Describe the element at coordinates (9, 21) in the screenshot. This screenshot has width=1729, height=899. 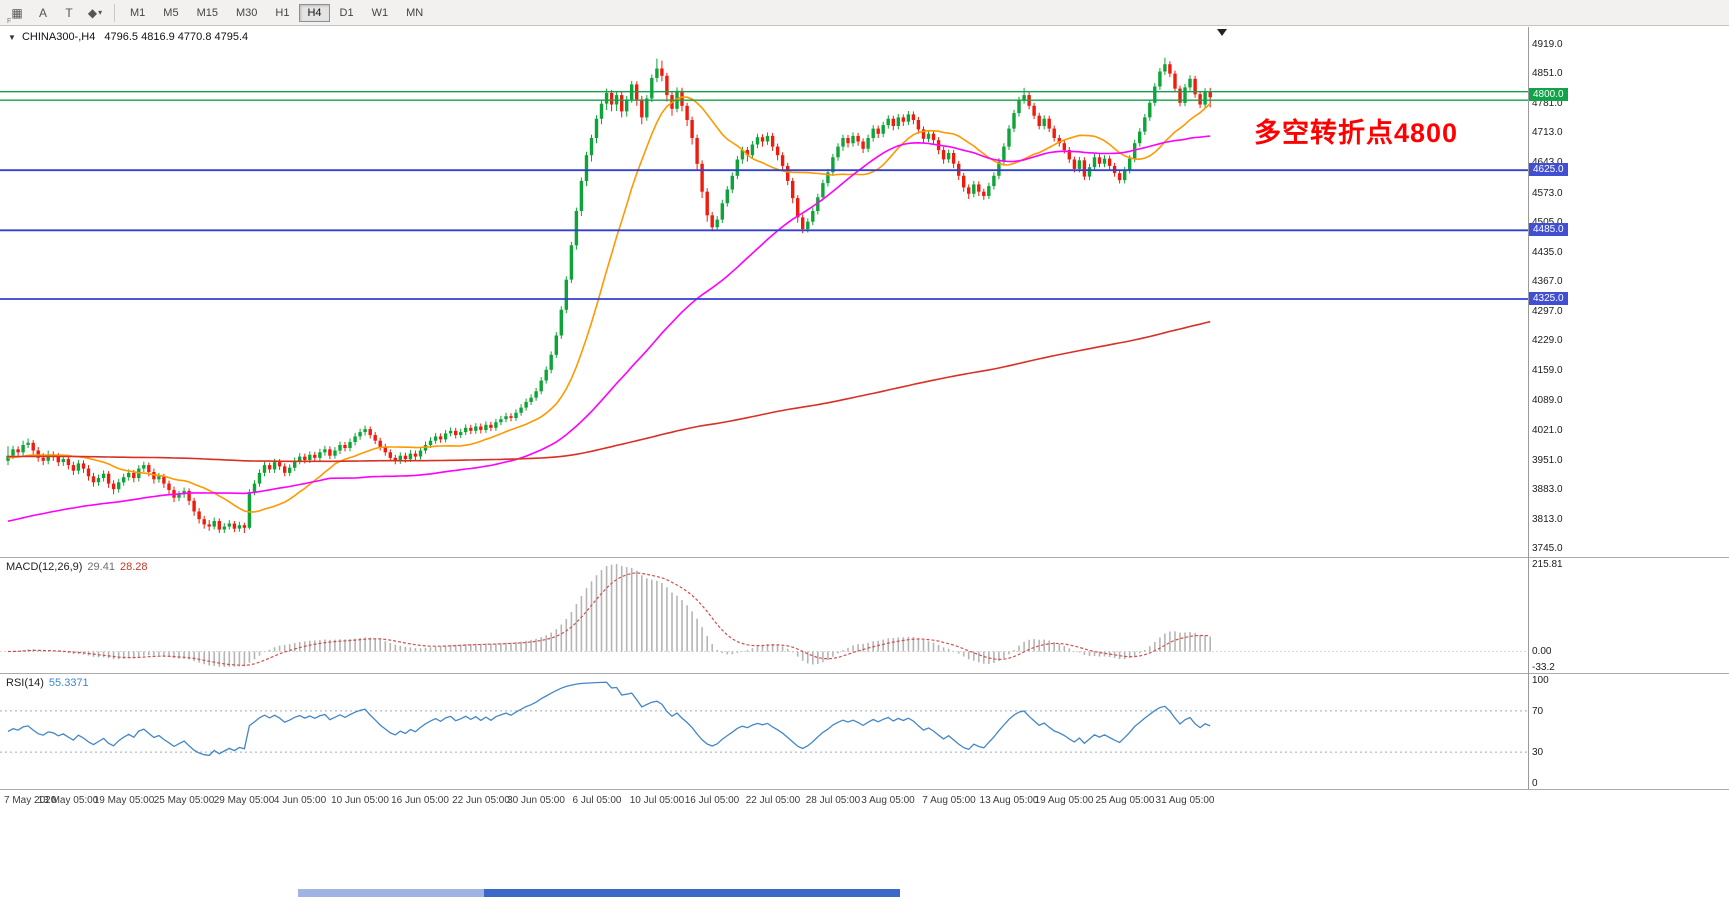
I see `grid-sub-label: F` at that location.